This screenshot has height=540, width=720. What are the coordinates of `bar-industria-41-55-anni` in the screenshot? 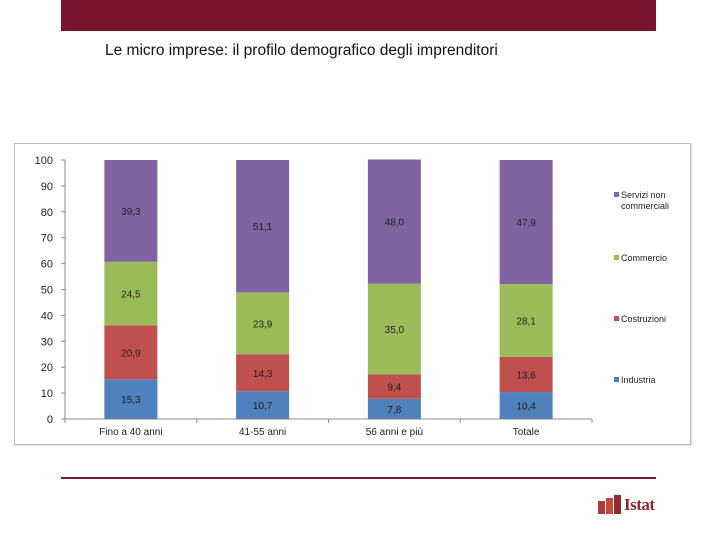 It's located at (263, 405).